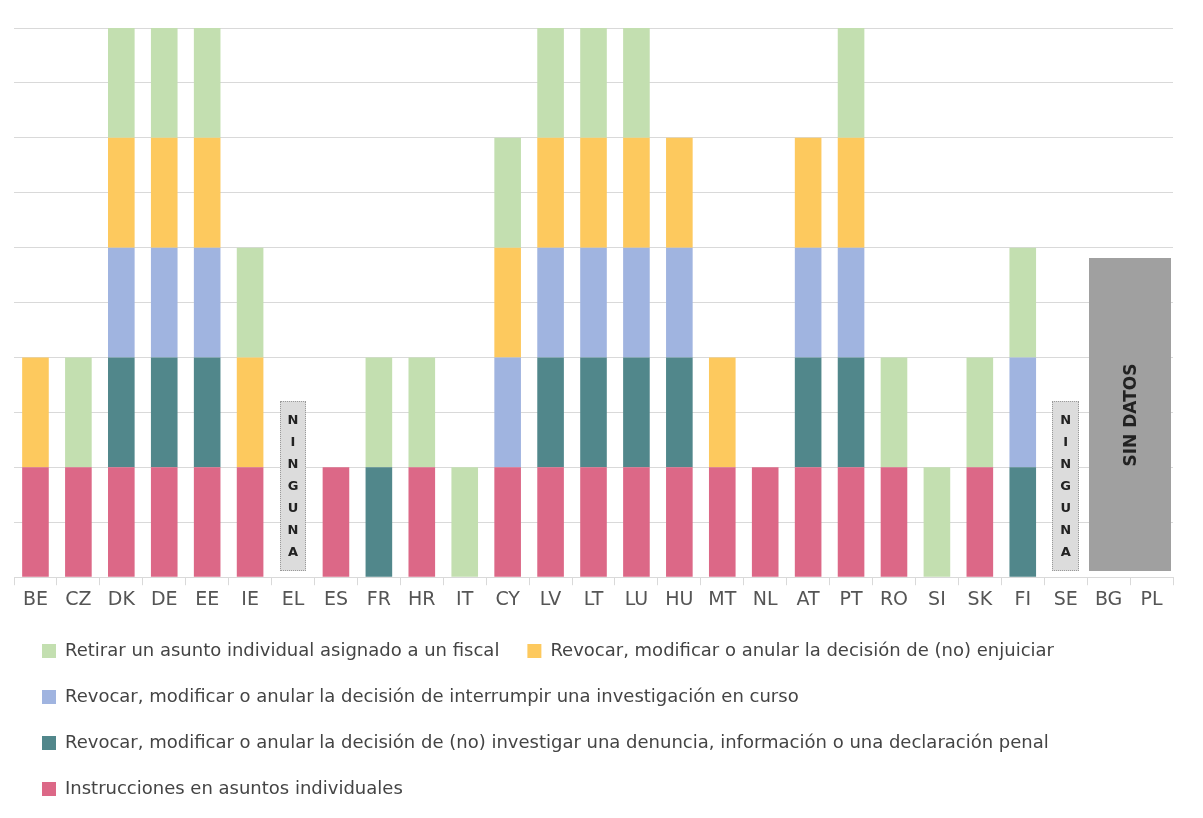 The height and width of the screenshot is (818, 1203). Describe the element at coordinates (1151, 597) in the screenshot. I see `x-tick-label: PL` at that location.